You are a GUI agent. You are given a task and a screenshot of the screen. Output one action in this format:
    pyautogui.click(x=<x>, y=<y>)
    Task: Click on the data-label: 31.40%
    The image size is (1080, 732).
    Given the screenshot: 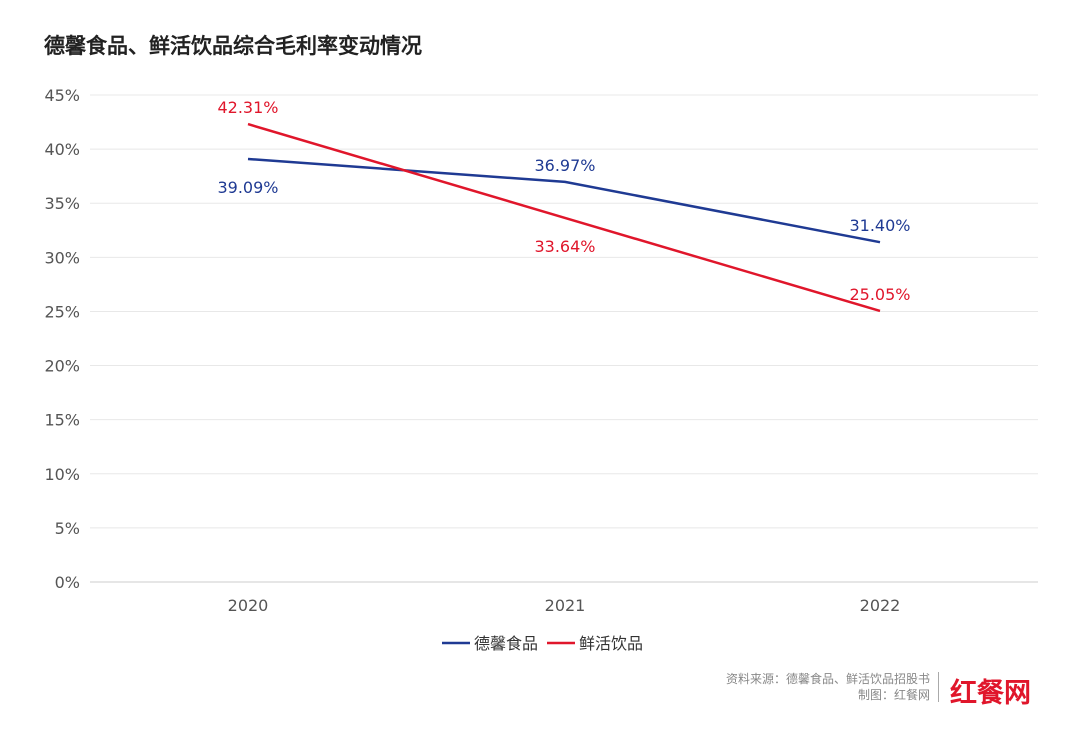 What is the action you would take?
    pyautogui.click(x=879, y=225)
    